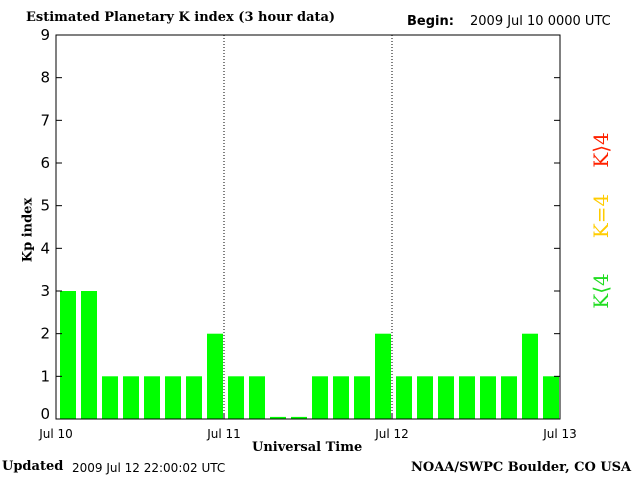 The width and height of the screenshot is (640, 480). What do you see at coordinates (430, 21) in the screenshot?
I see `begin-label: Begin:` at bounding box center [430, 21].